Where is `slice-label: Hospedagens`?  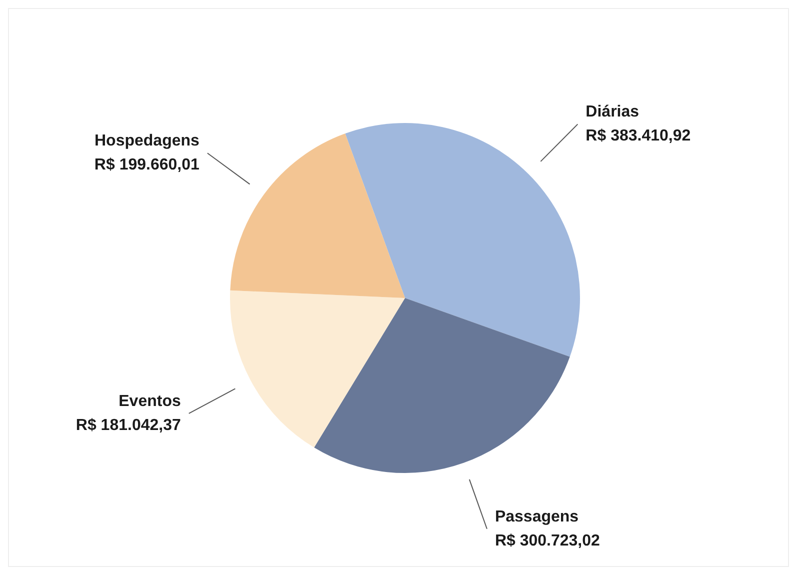 slice-label: Hospedagens is located at coordinates (147, 141).